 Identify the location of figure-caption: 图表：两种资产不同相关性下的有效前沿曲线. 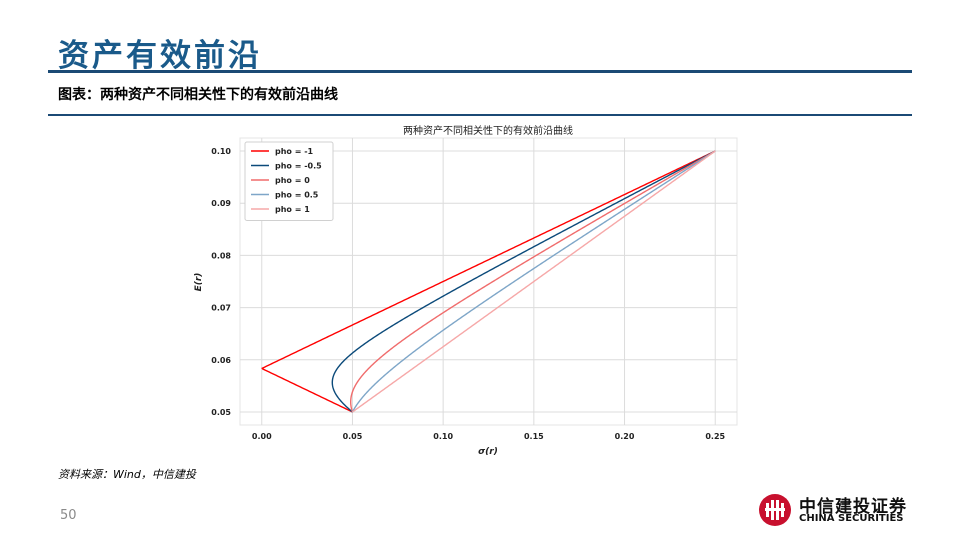
(198, 95).